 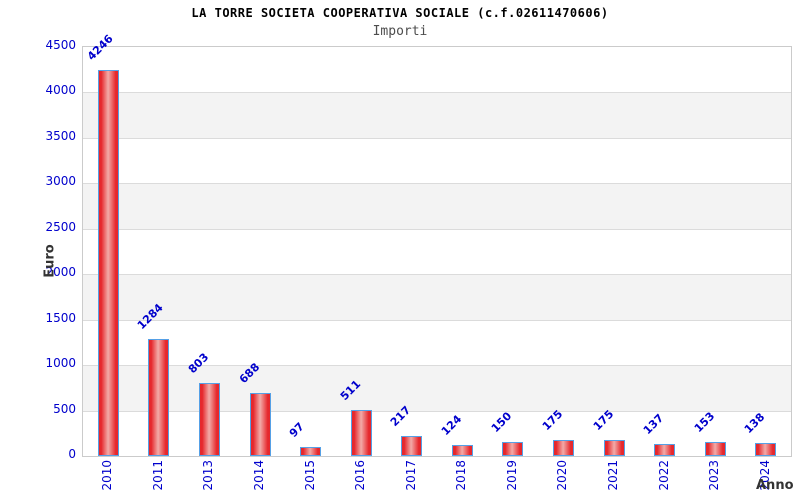 What do you see at coordinates (614, 448) in the screenshot?
I see `bar-2021` at bounding box center [614, 448].